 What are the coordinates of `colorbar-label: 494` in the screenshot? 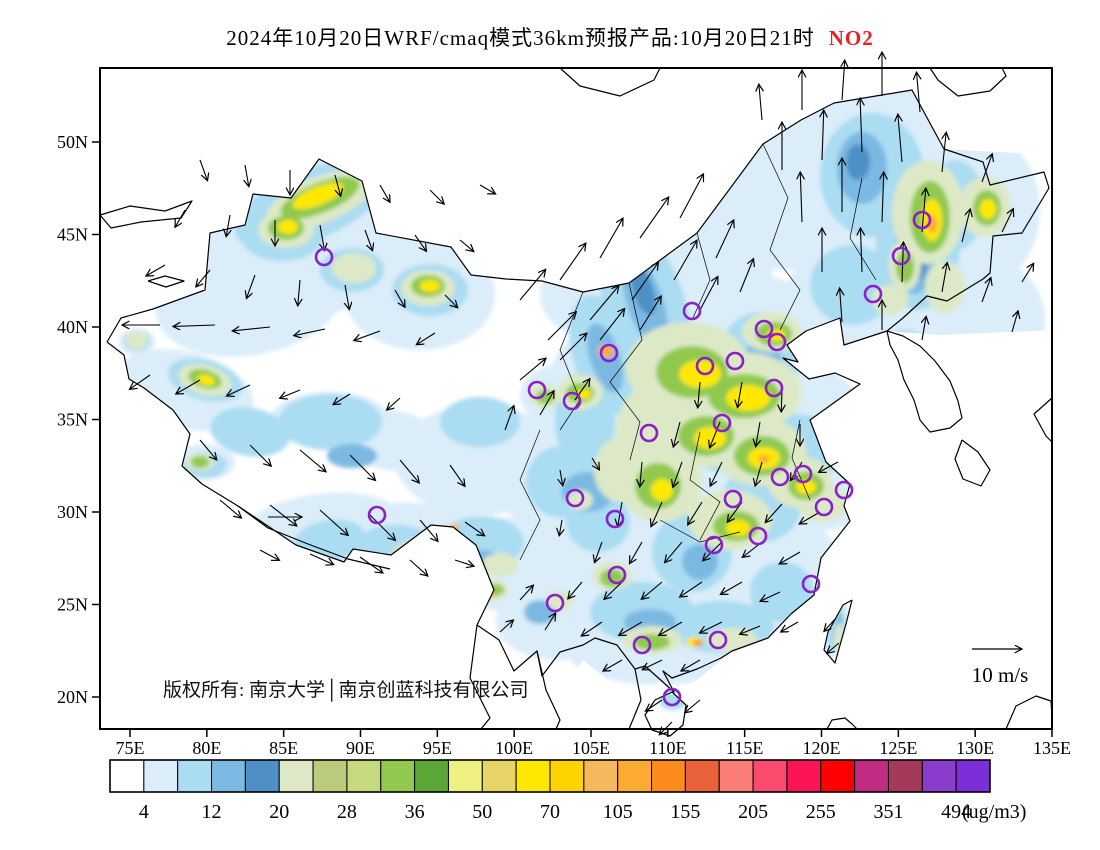 It's located at (956, 812).